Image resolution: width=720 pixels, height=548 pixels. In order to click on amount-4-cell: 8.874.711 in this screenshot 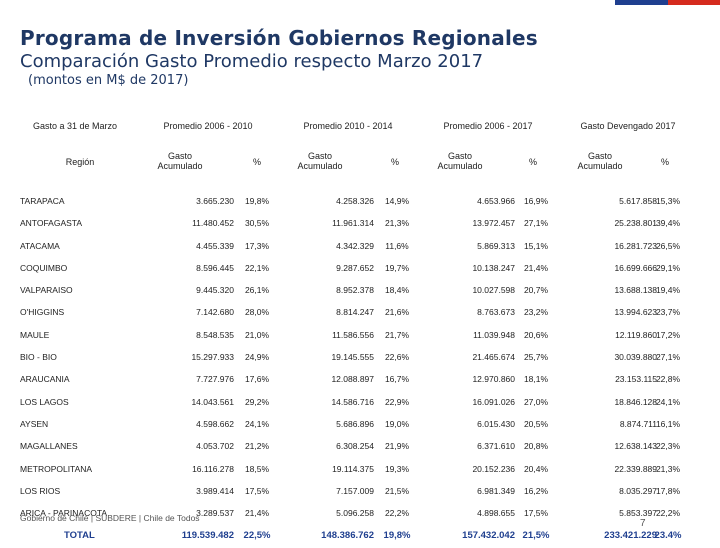, I will do `click(608, 424)`.